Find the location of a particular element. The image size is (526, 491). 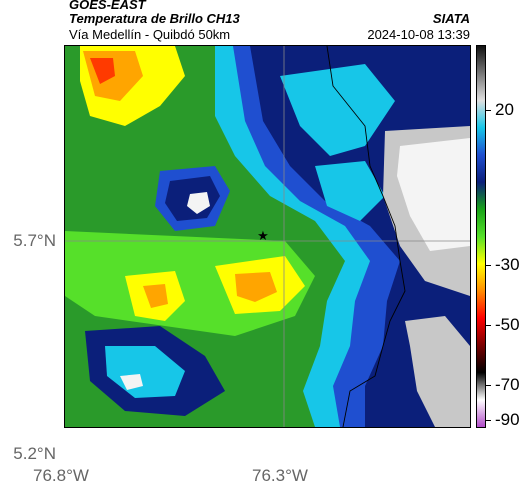

lat-label-bottom: 5.2°N is located at coordinates (34, 453).